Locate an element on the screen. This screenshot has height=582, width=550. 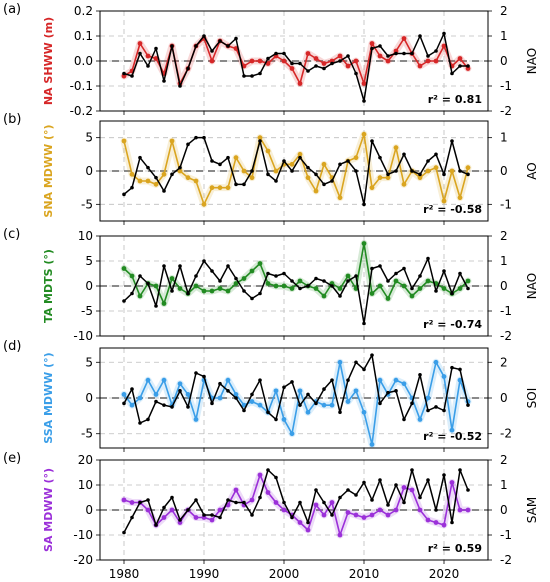
y-tick-label: 5 is located at coordinates (89, 261).